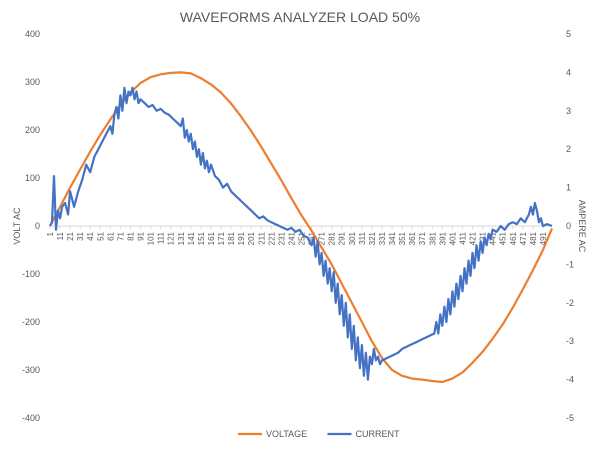 This screenshot has width=600, height=456. I want to click on x-tick-label: 241, so click(291, 238).